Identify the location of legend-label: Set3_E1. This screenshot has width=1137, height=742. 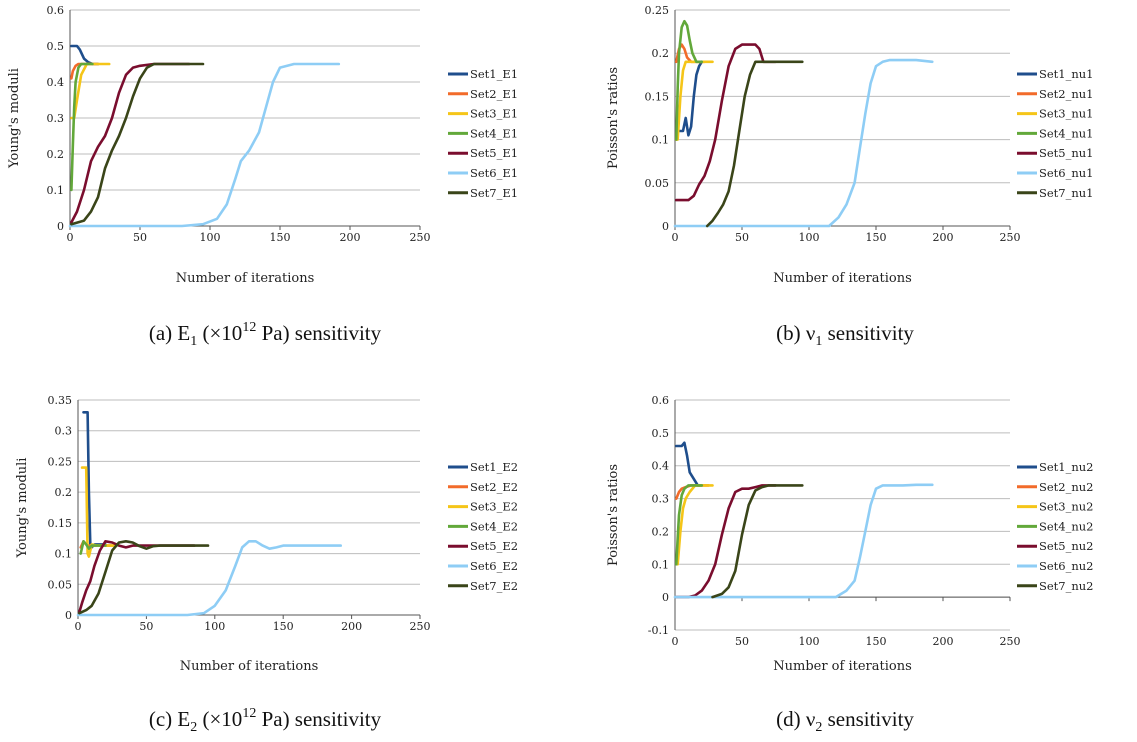
(494, 114).